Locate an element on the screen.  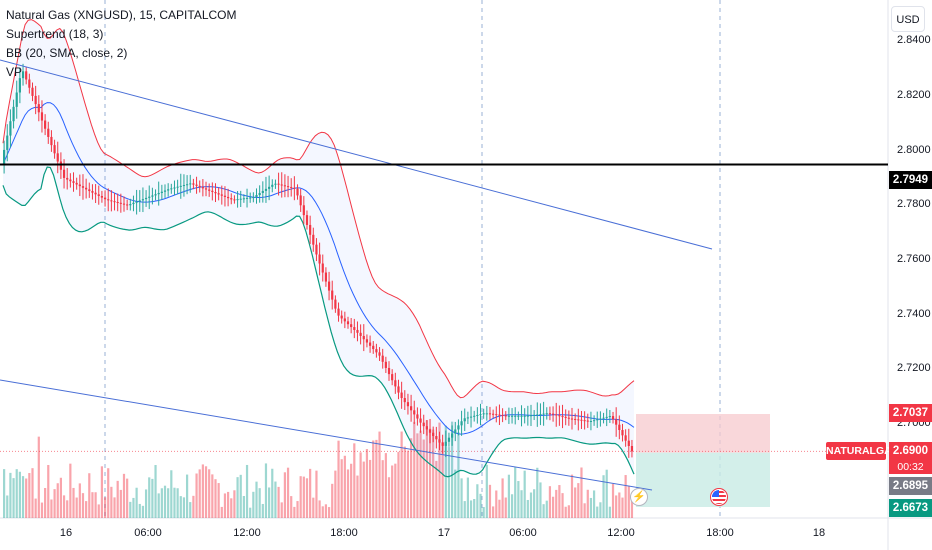
legend-supertrend: Supertrend (18, 3) is located at coordinates (55, 34).